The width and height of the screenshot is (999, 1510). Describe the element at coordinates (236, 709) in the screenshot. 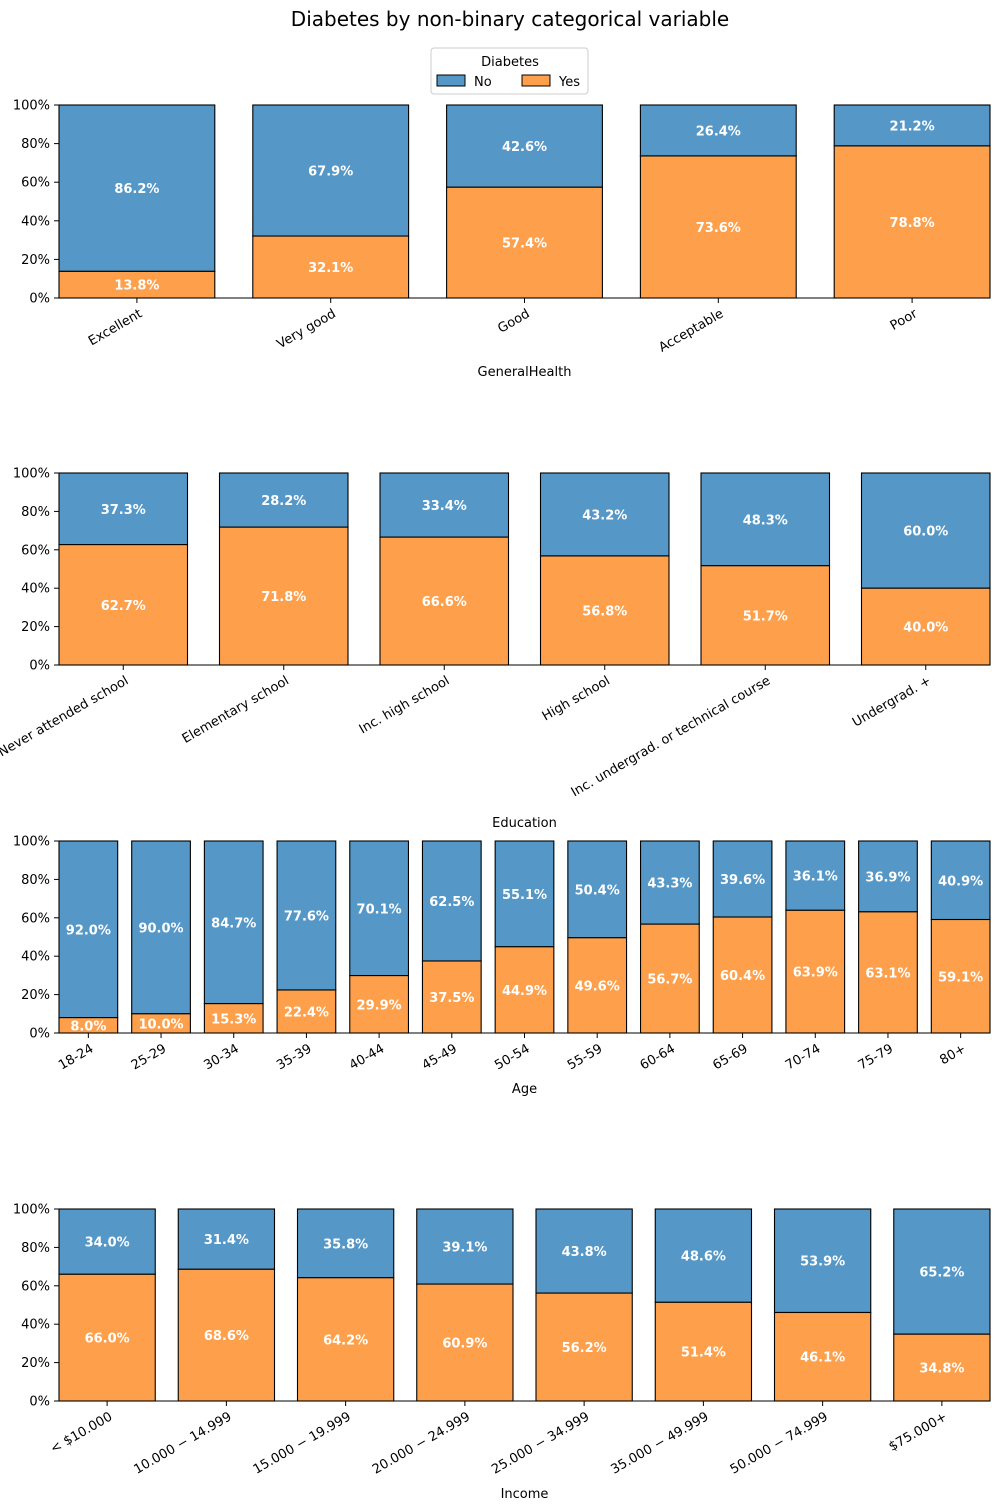

I see `x-tick-label-elementary-school: Elementary school` at that location.